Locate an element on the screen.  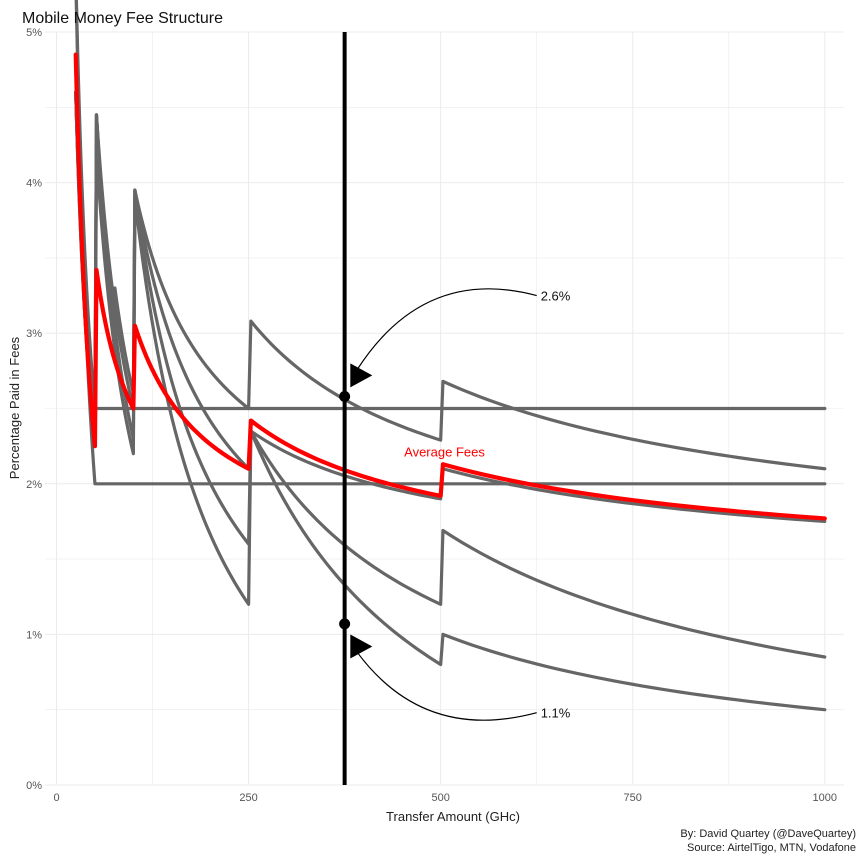
x-tick-label: 500 is located at coordinates (440, 798).